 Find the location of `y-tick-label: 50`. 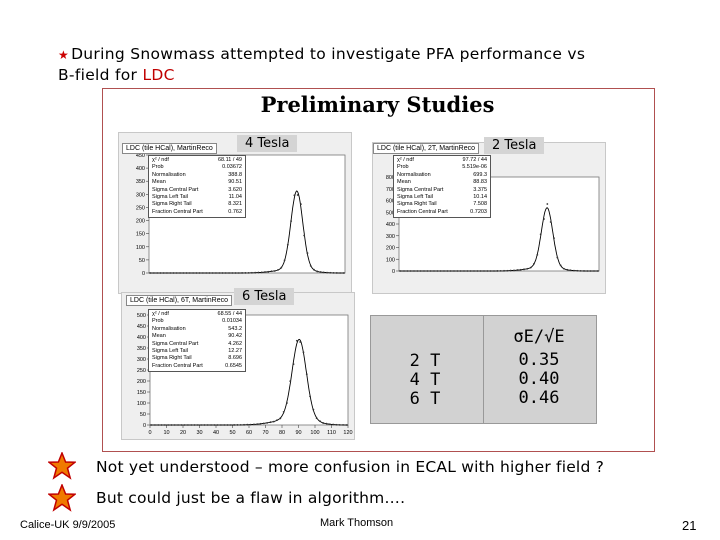

y-tick-label: 50 is located at coordinates (142, 261).